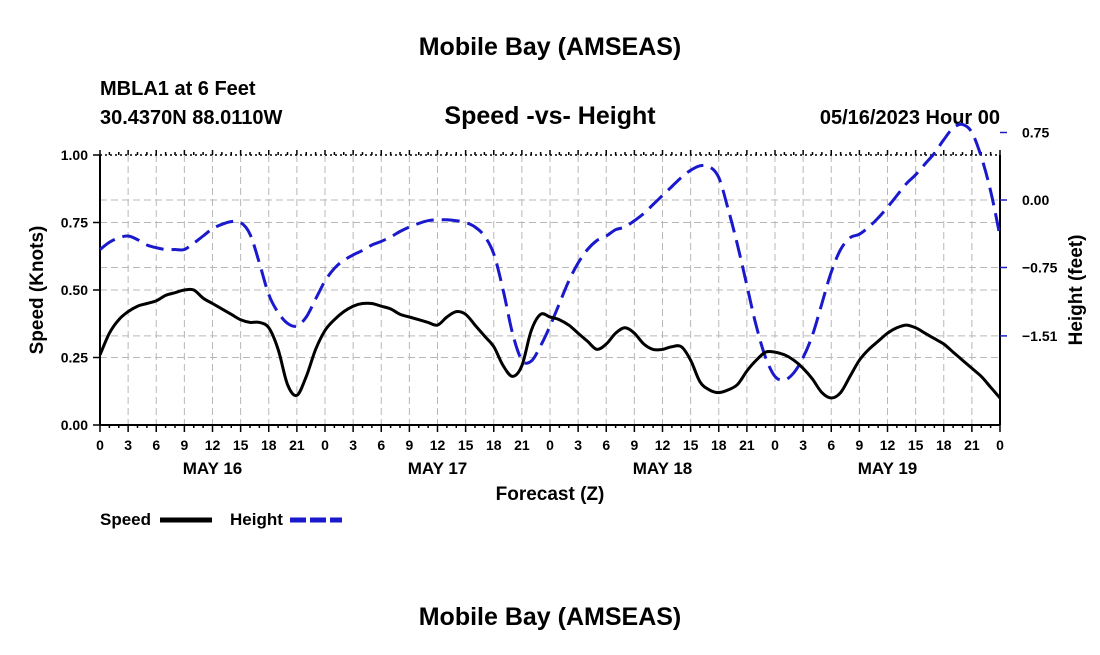 The width and height of the screenshot is (1100, 655). What do you see at coordinates (191, 118) in the screenshot?
I see `coordinates-label: 30.4370N 88.0110W` at bounding box center [191, 118].